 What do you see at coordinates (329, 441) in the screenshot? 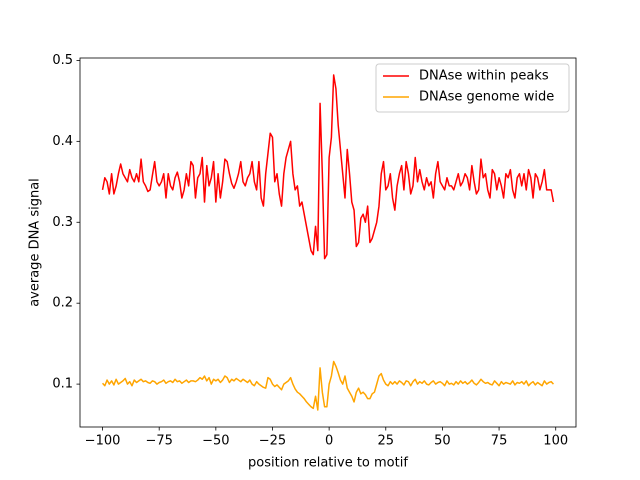
I see `x-tick-label: 0` at bounding box center [329, 441].